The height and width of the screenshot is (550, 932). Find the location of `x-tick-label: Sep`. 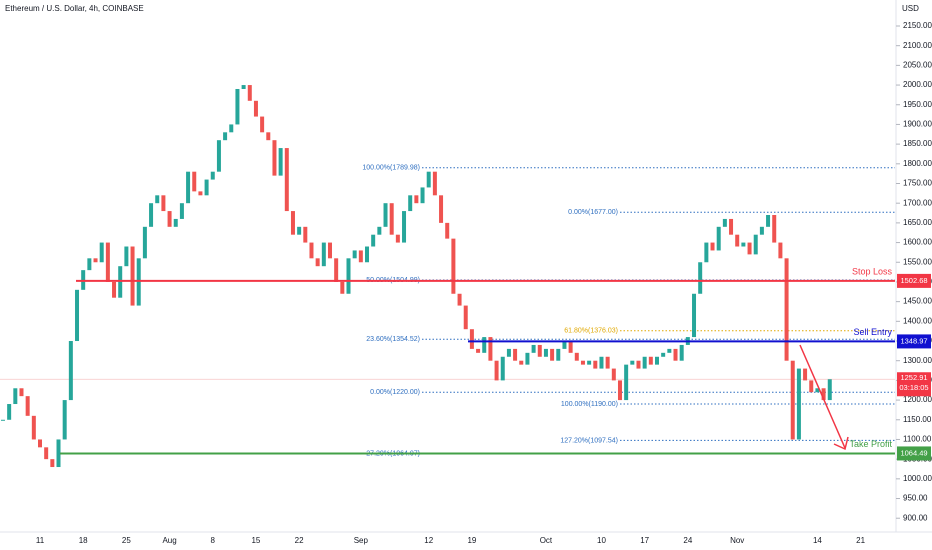

x-tick-label: Sep is located at coordinates (361, 540).